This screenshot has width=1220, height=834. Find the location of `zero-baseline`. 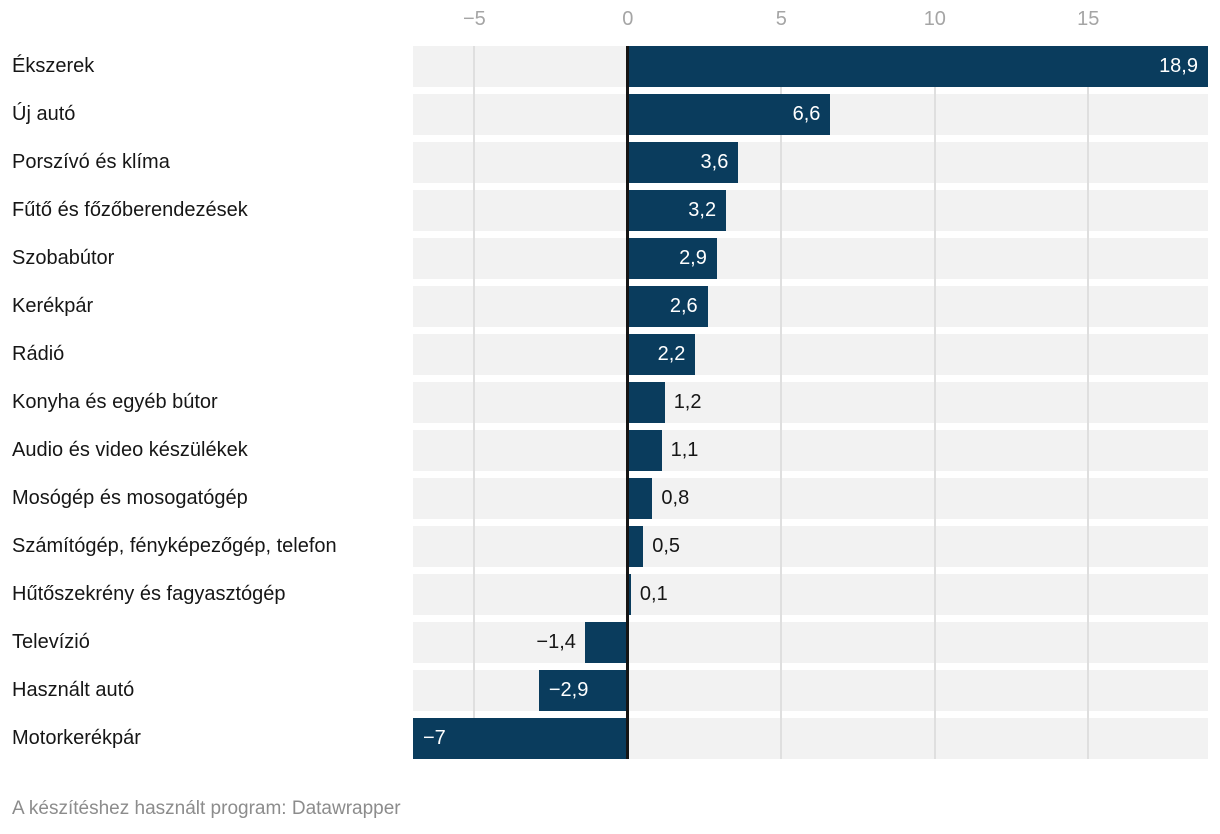

zero-baseline is located at coordinates (628, 402).